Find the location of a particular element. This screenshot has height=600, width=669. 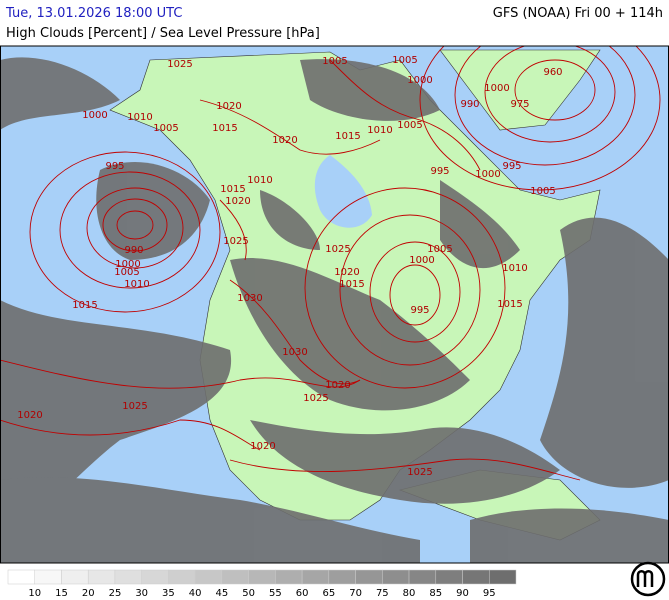

legend-label: 80 is located at coordinates (409, 593).